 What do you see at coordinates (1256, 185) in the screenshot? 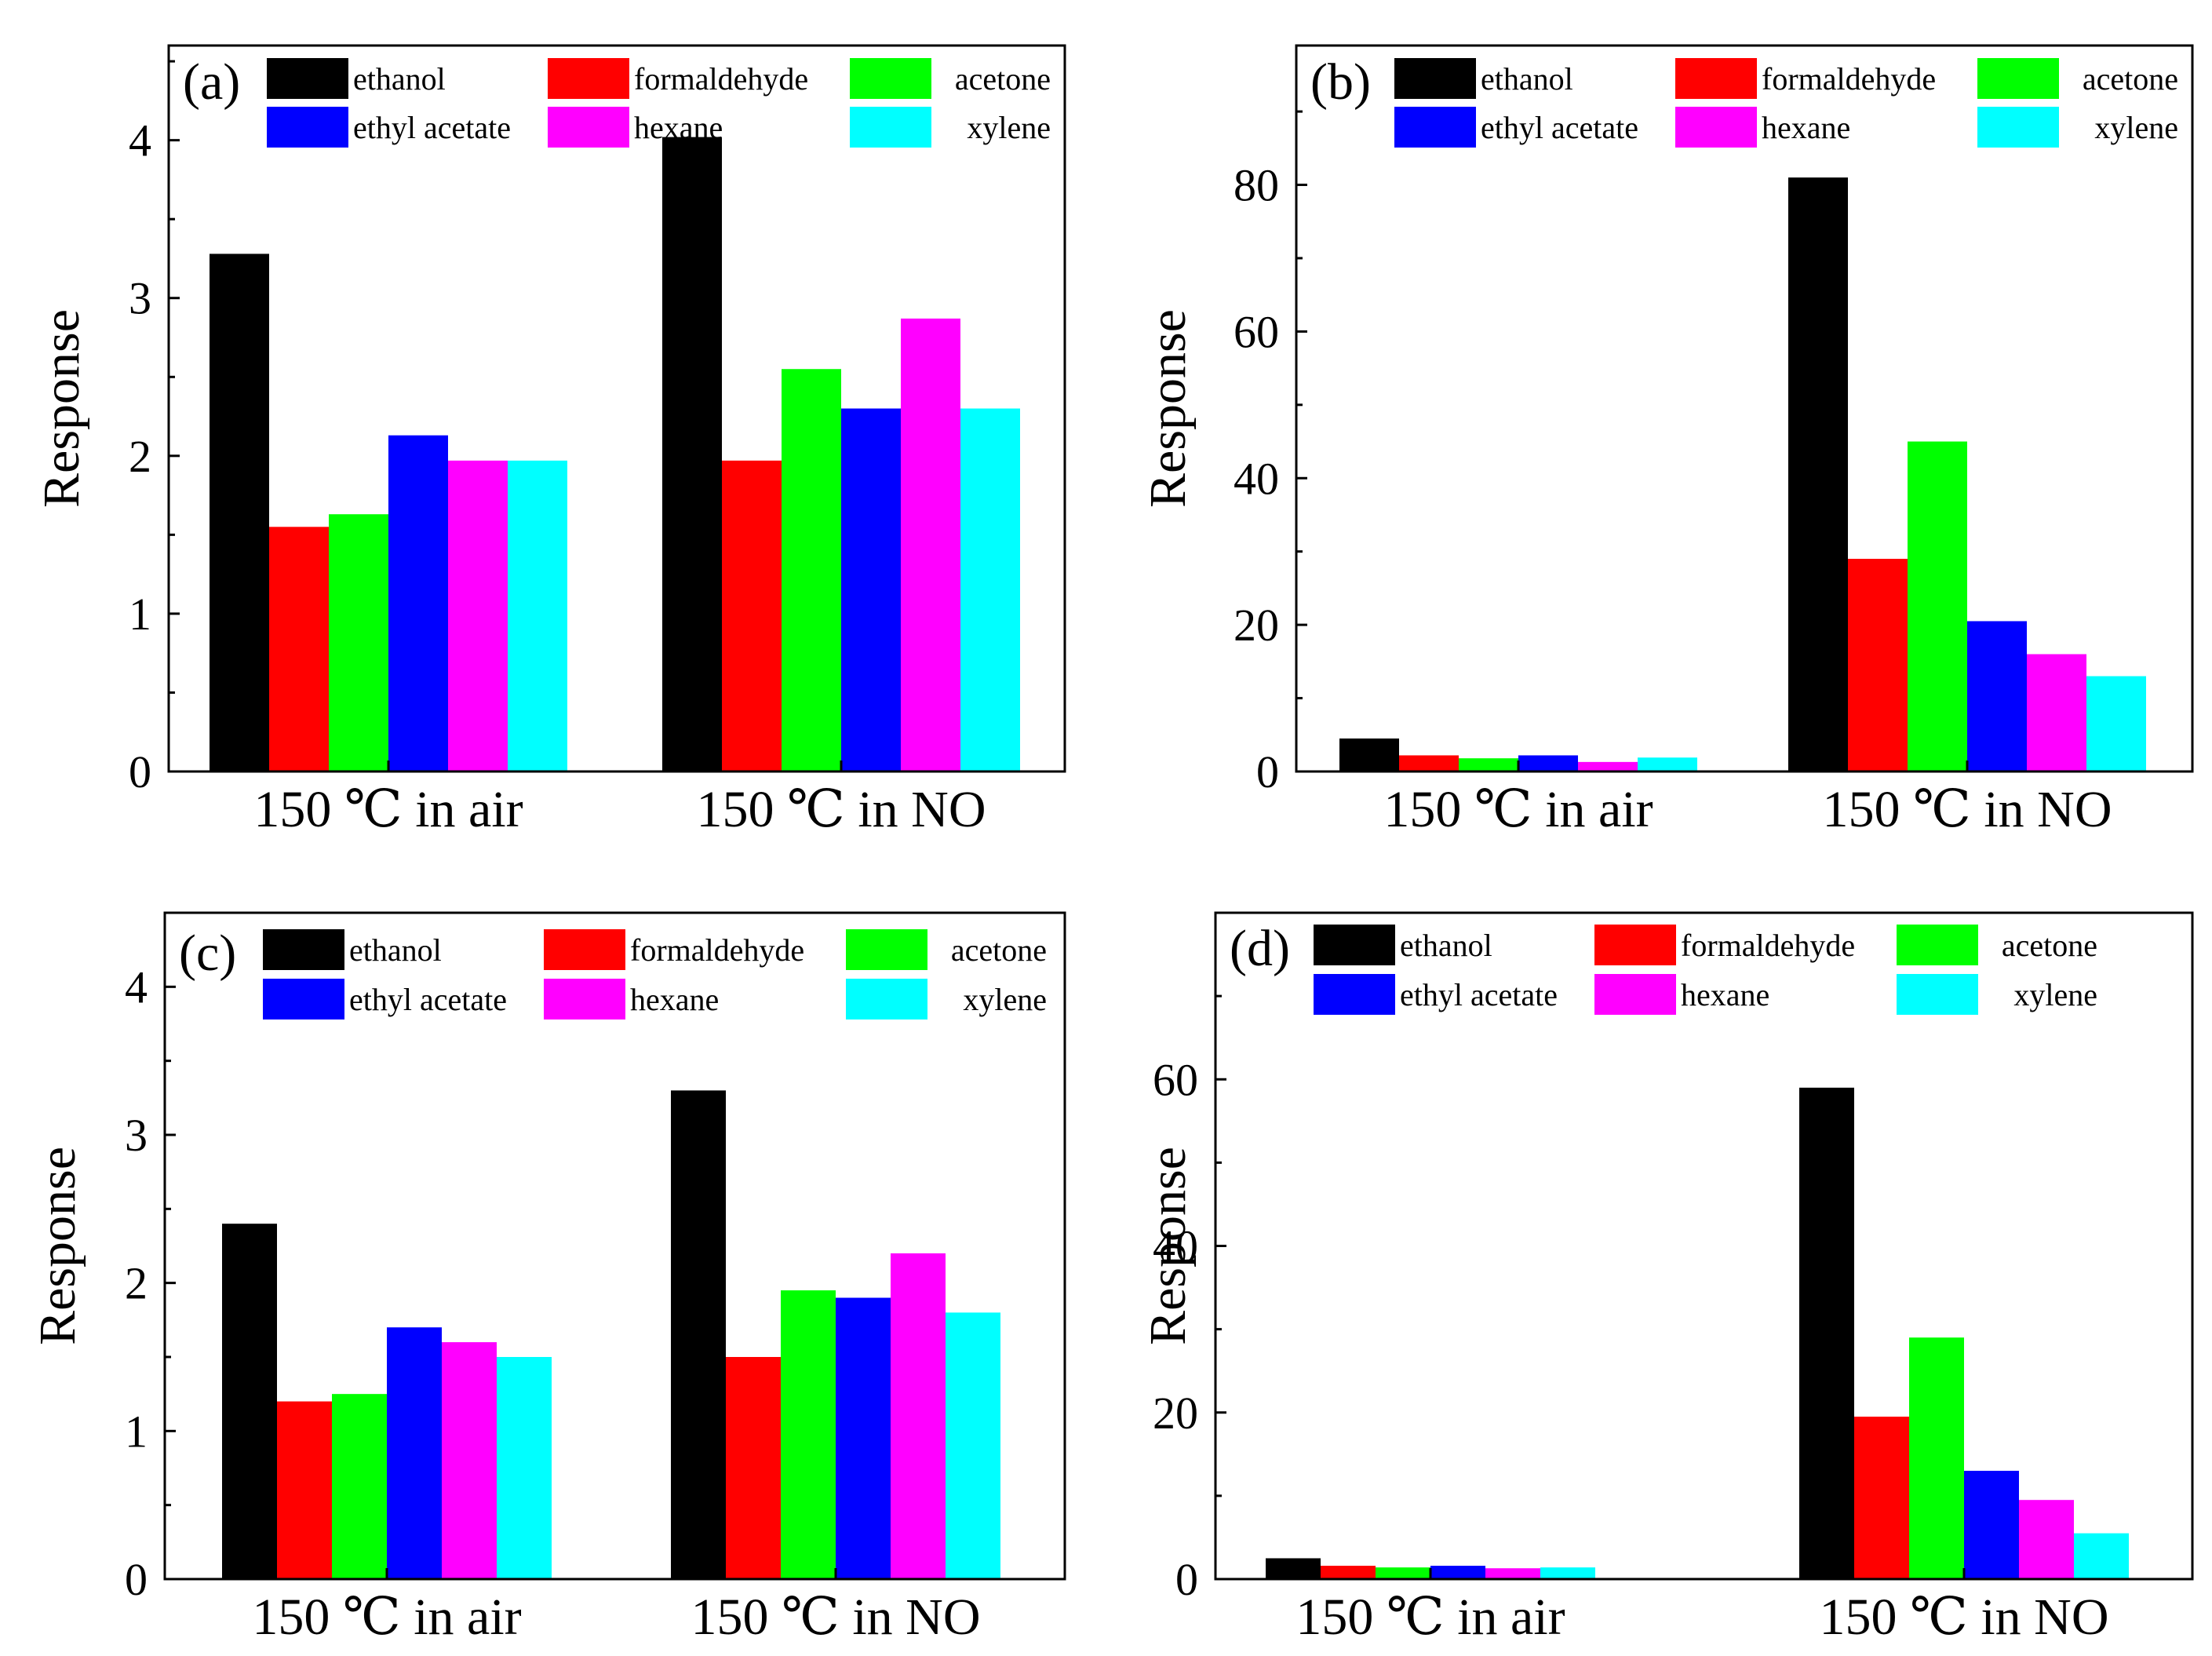
I see `y-tick-label: 80` at bounding box center [1256, 185].